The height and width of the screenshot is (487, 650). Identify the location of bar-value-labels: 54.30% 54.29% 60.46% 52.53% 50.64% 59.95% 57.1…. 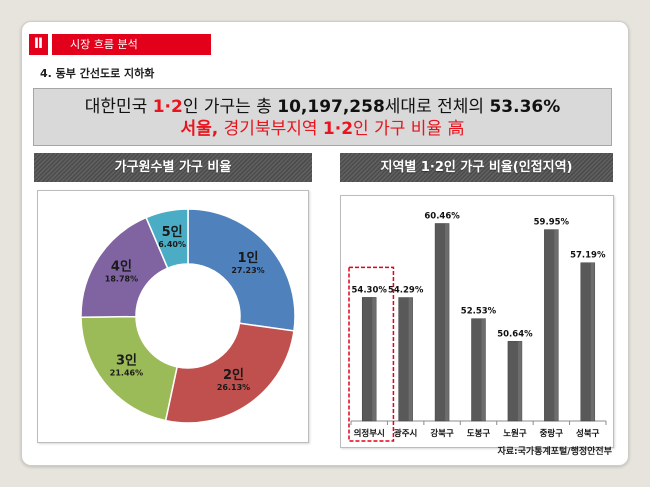
(479, 275).